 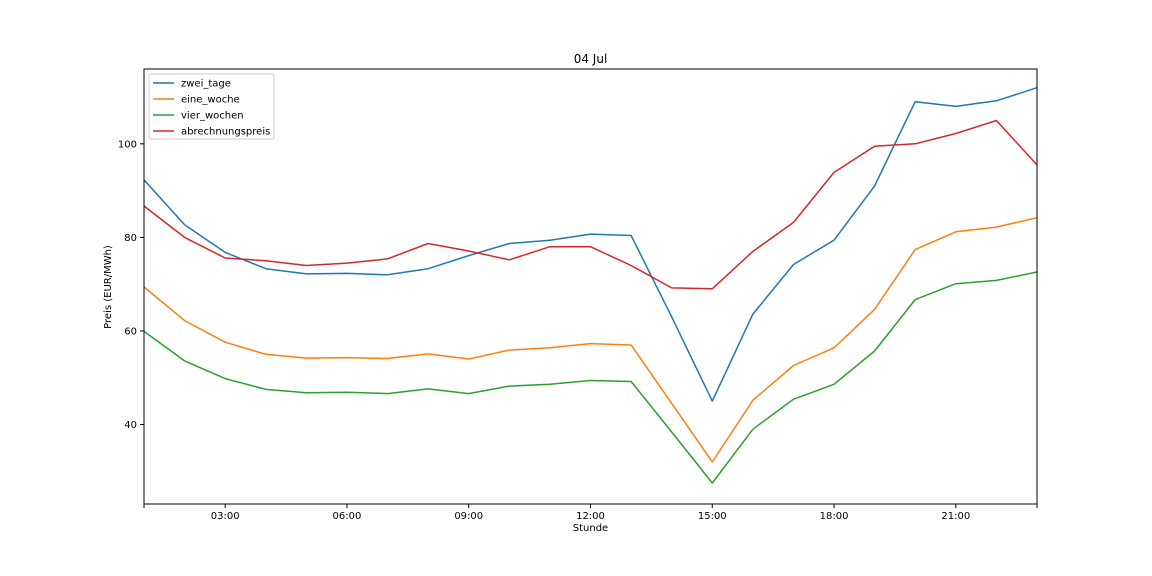 I want to click on y-tick-label: 40, so click(x=130, y=425).